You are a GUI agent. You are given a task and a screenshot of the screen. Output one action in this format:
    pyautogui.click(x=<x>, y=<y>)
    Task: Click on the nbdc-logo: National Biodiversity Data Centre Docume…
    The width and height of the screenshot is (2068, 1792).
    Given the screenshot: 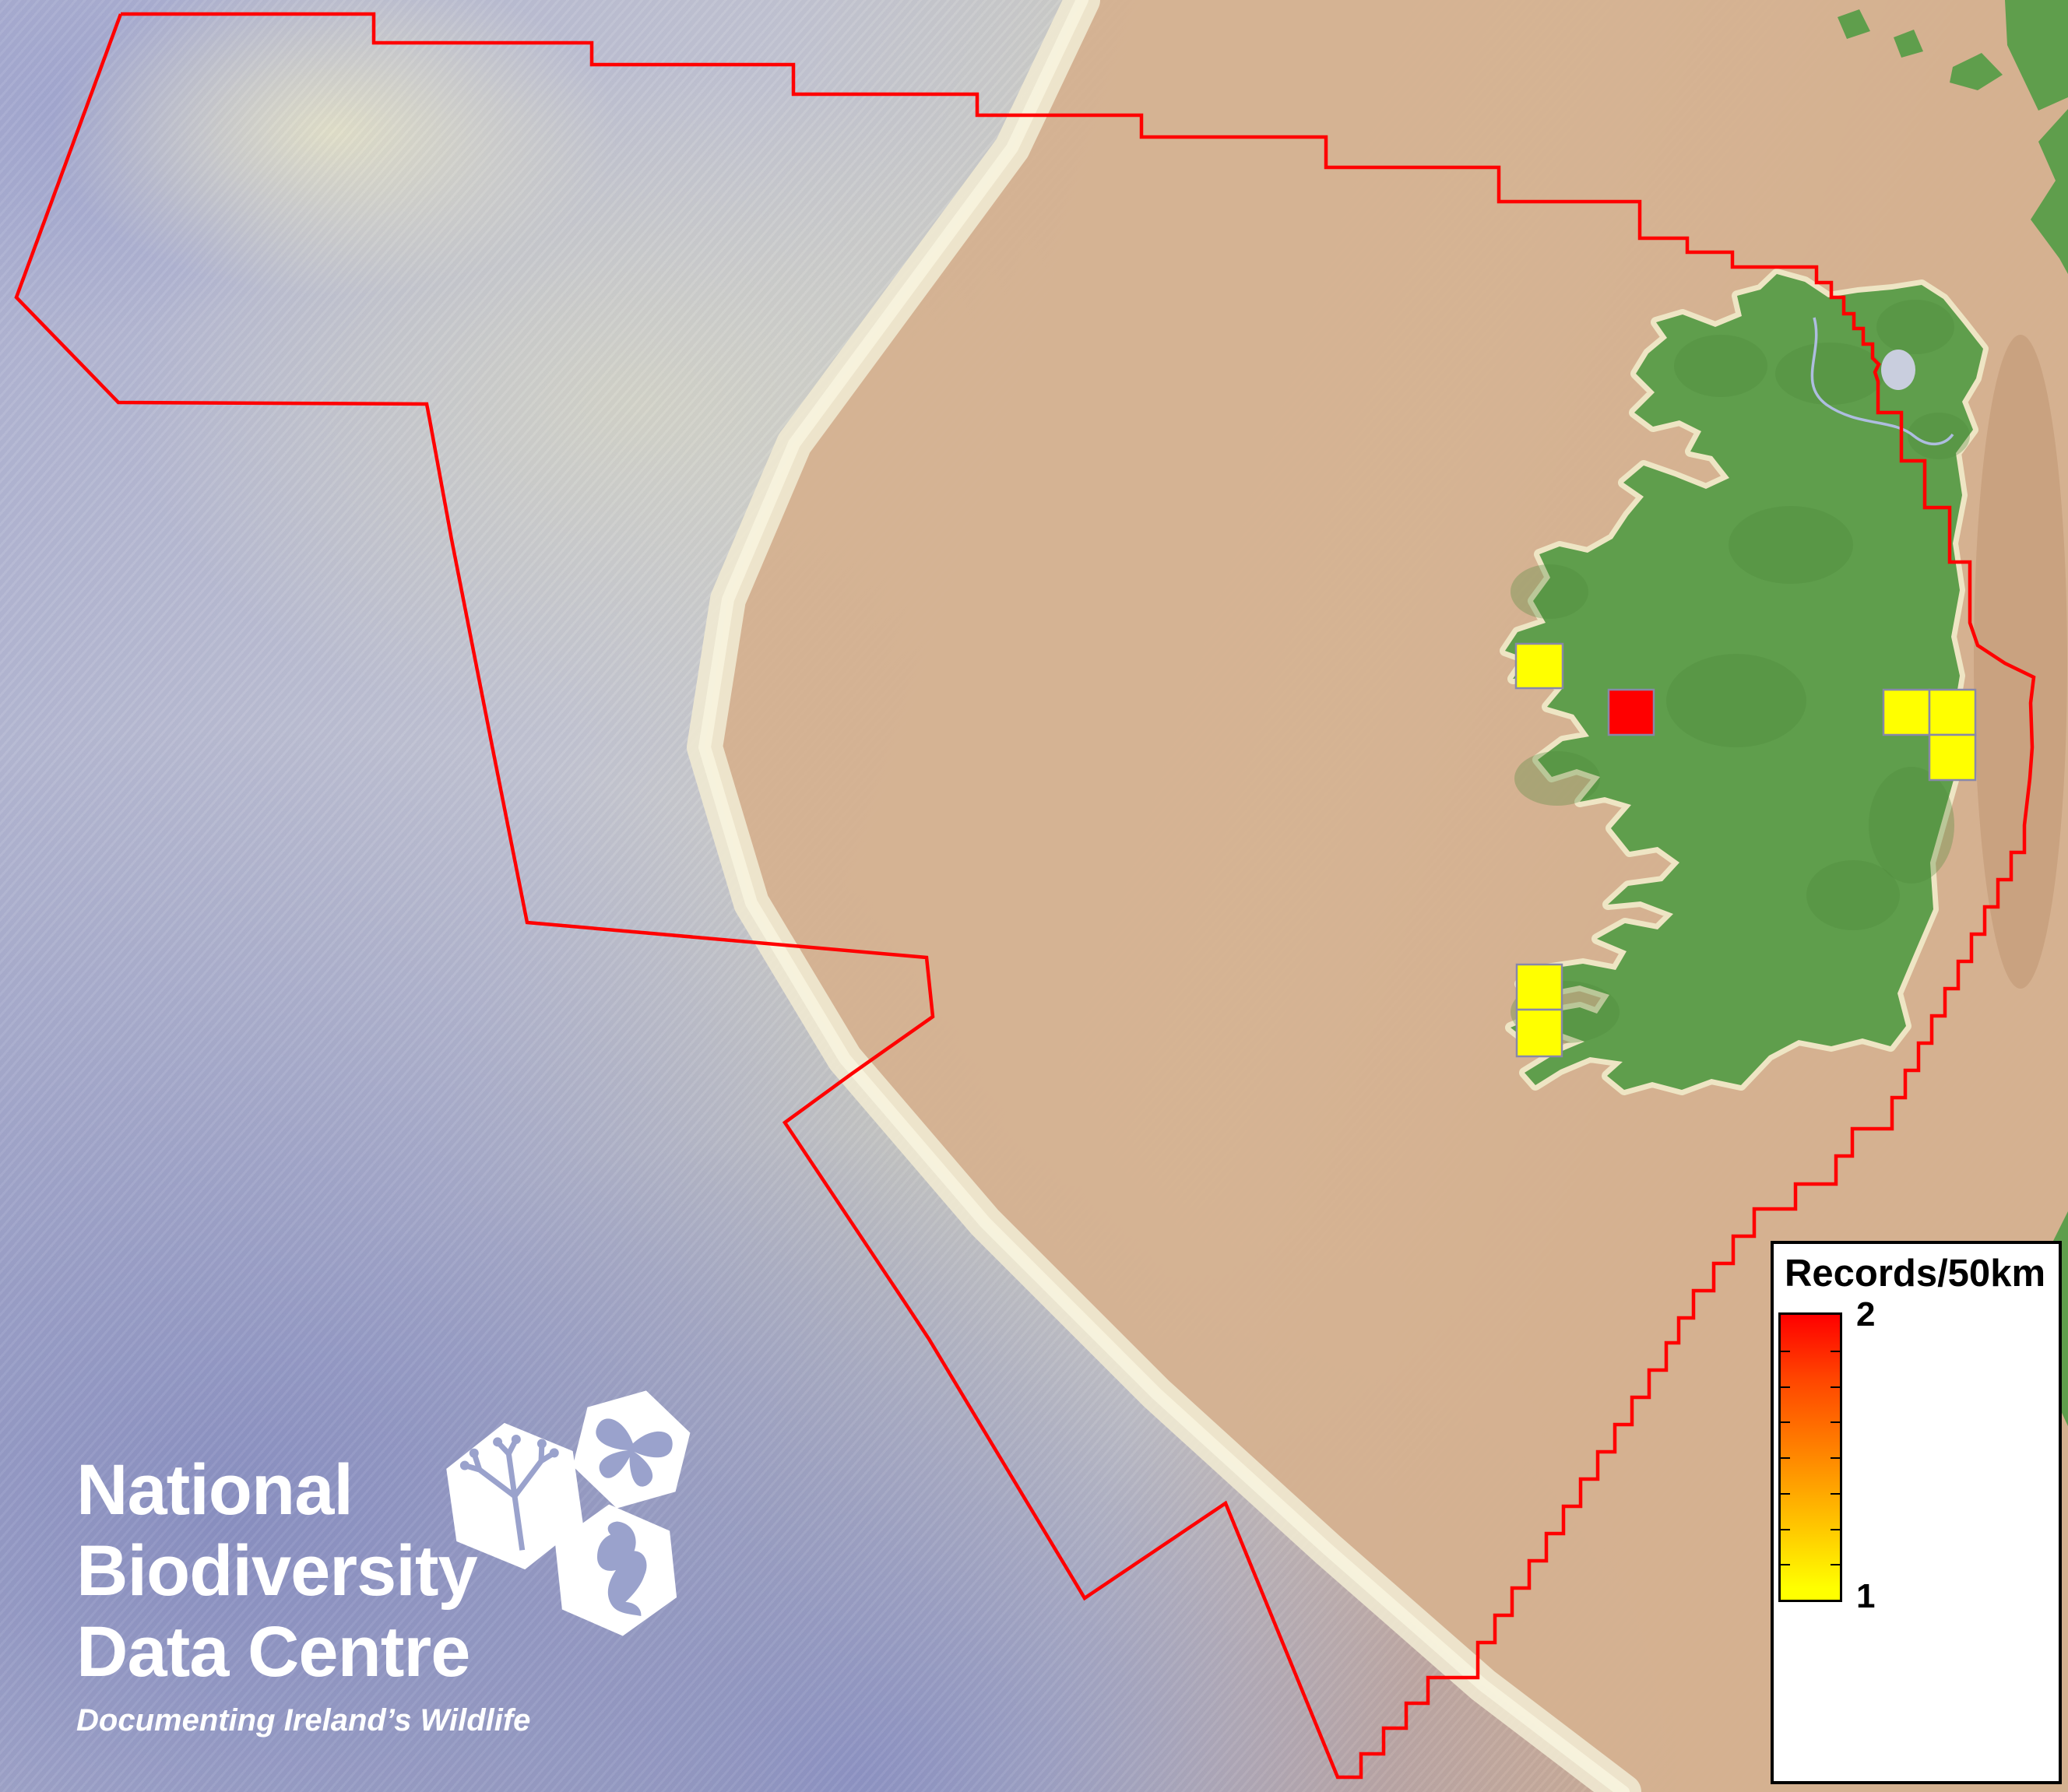 What is the action you would take?
    pyautogui.click(x=383, y=1564)
    